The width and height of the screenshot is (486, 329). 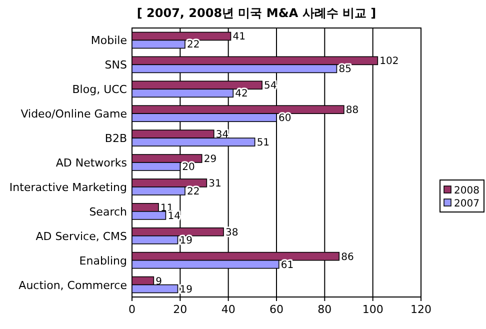 I want to click on data-label: 51, so click(x=263, y=143).